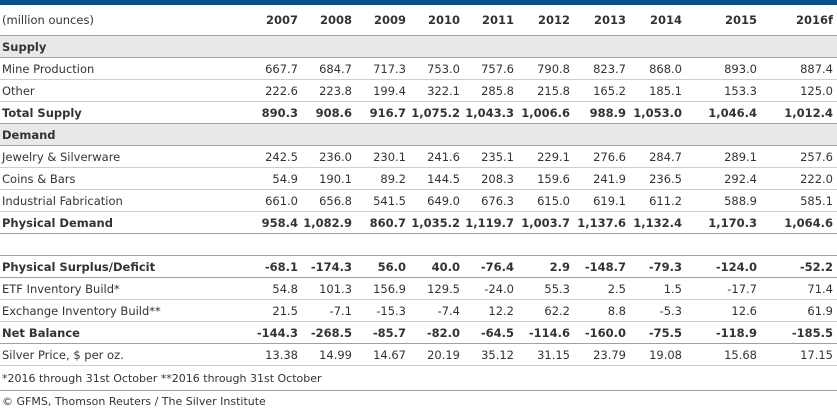  Describe the element at coordinates (546, 68) in the screenshot. I see `value-cell: 790.8` at that location.